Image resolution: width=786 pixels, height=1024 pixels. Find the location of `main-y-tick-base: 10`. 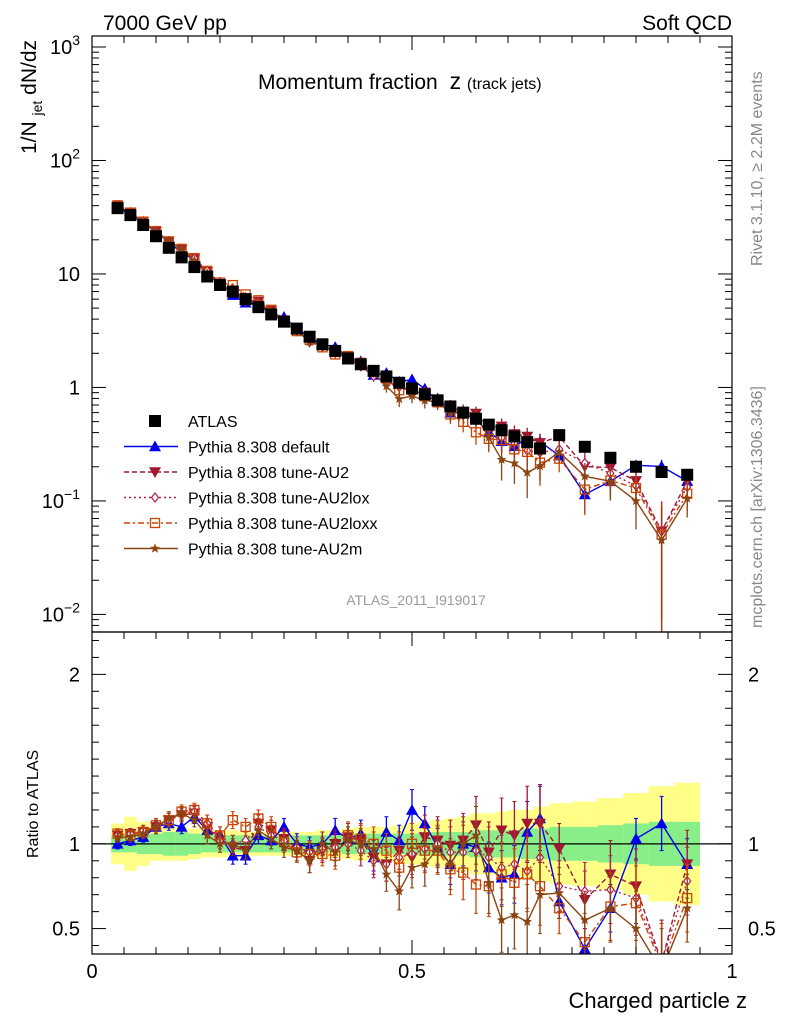

main-y-tick-base: 10 is located at coordinates (61, 48).